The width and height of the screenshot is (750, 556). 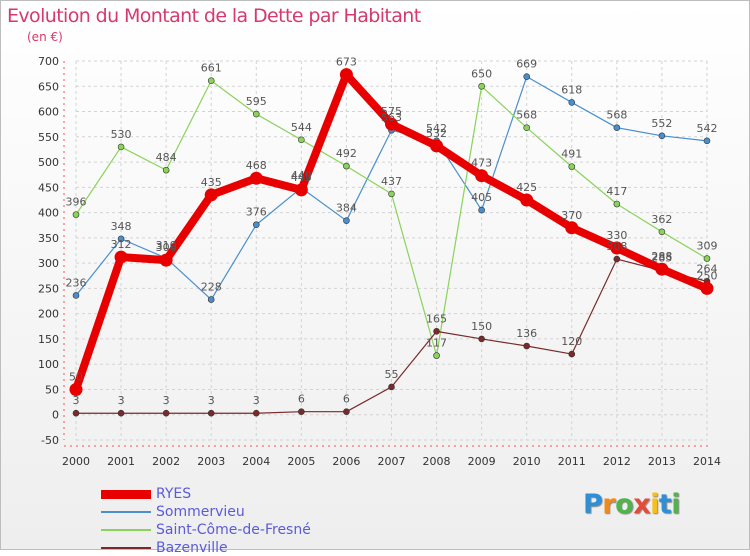 What do you see at coordinates (526, 333) in the screenshot?
I see `data-label: 136` at bounding box center [526, 333].